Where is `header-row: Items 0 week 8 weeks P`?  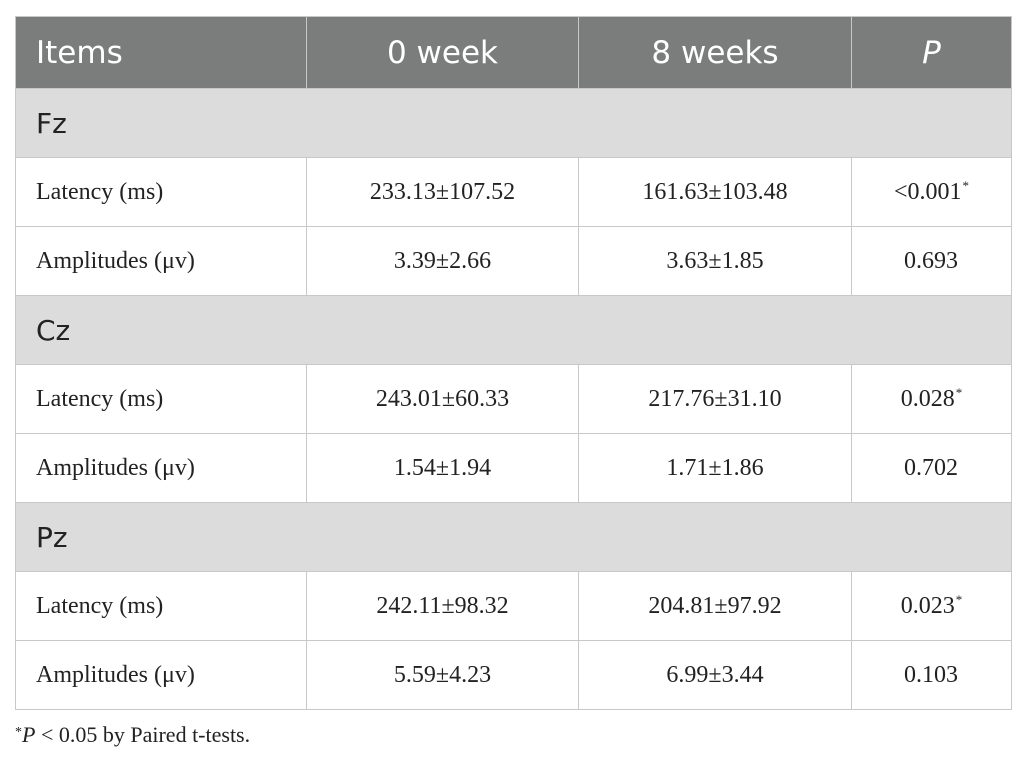 header-row: Items 0 week 8 weeks P is located at coordinates (513, 52).